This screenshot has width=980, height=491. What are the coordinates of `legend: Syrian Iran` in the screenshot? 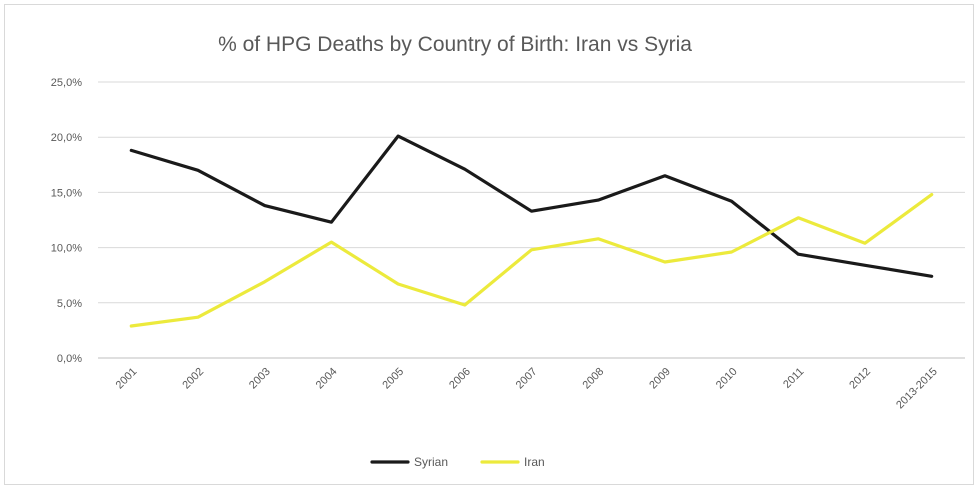 It's located at (457, 462).